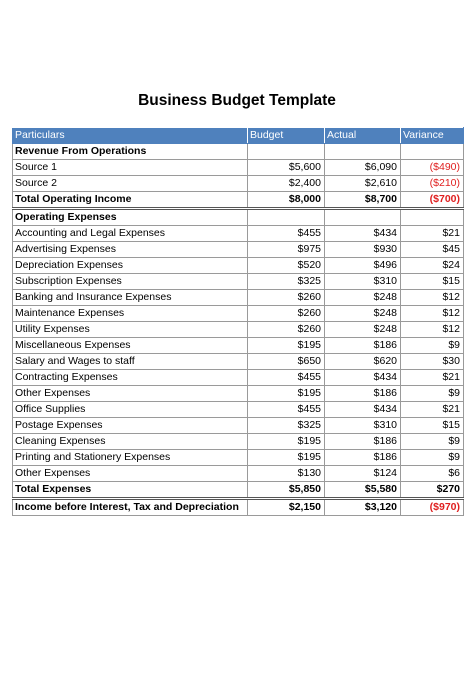  I want to click on row-label: Total Operating Income, so click(130, 200).